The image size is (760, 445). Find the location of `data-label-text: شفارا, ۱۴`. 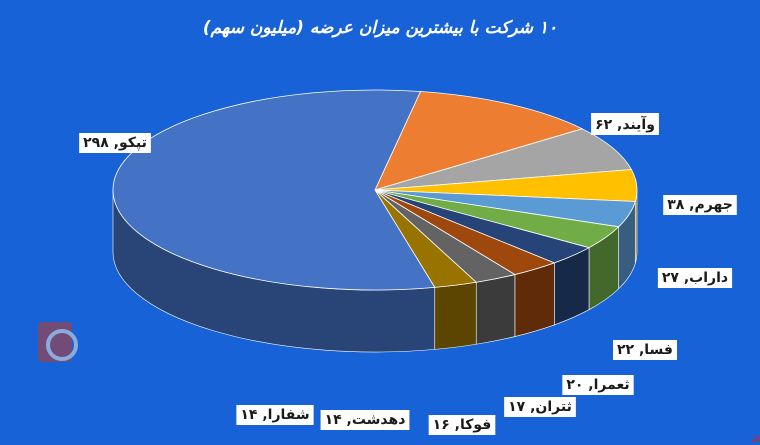

data-label-text: شفارا, ۱۴ is located at coordinates (274, 415).